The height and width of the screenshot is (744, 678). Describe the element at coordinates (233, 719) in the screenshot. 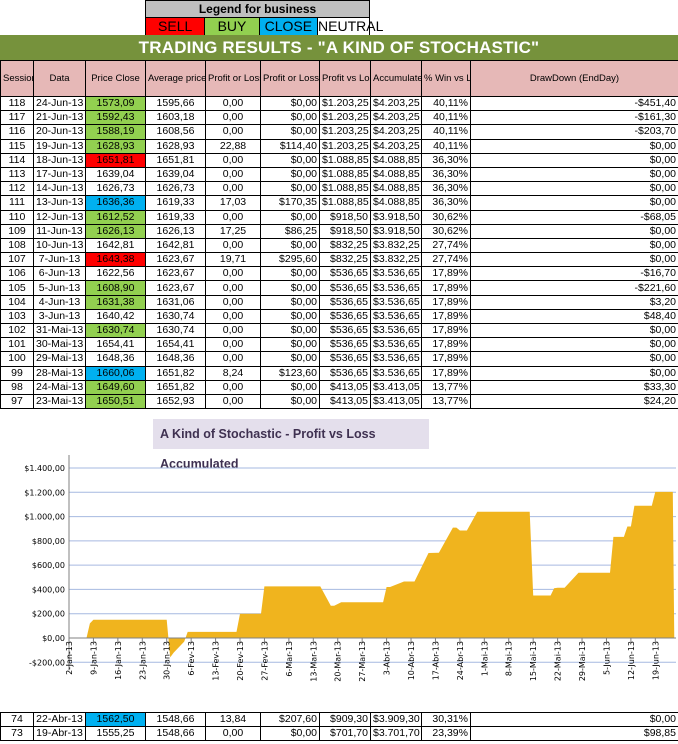

I see `pl-1cfd-cell: 13,84` at that location.